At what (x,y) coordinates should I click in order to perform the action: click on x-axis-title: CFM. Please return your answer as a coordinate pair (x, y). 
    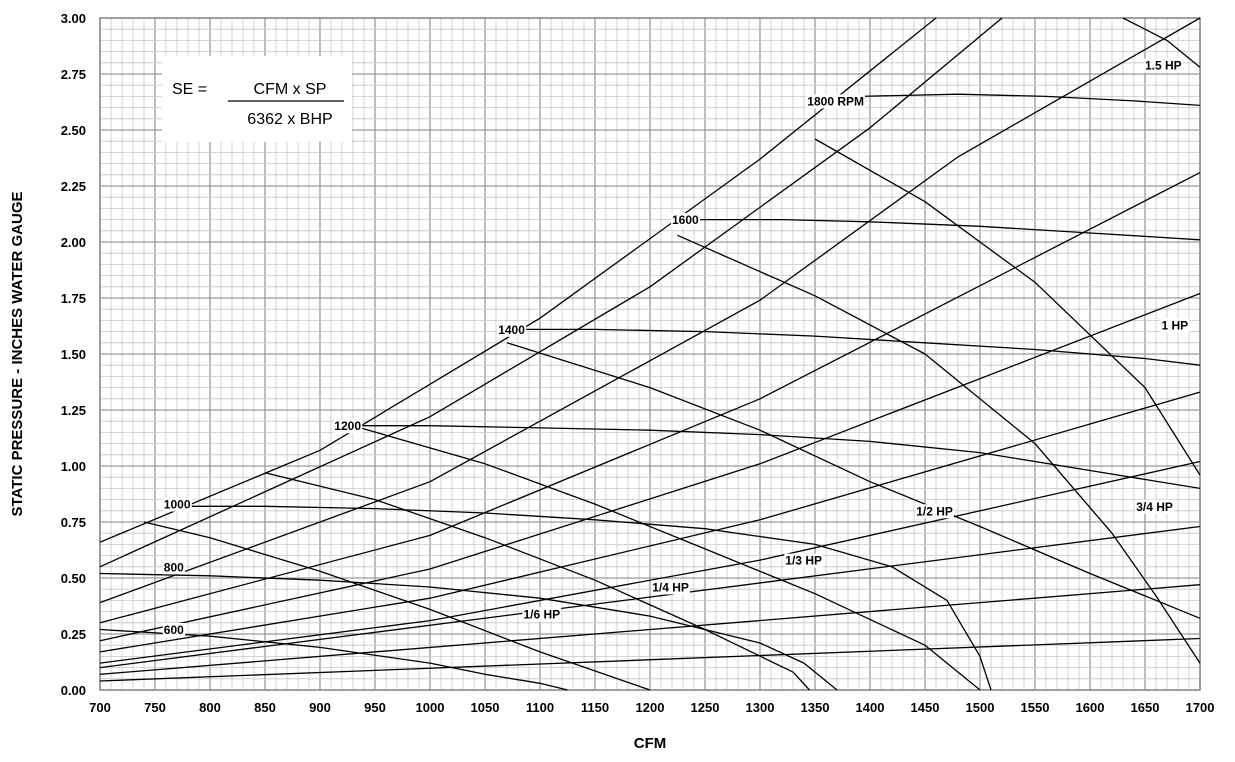
    Looking at the image, I should click on (650, 743).